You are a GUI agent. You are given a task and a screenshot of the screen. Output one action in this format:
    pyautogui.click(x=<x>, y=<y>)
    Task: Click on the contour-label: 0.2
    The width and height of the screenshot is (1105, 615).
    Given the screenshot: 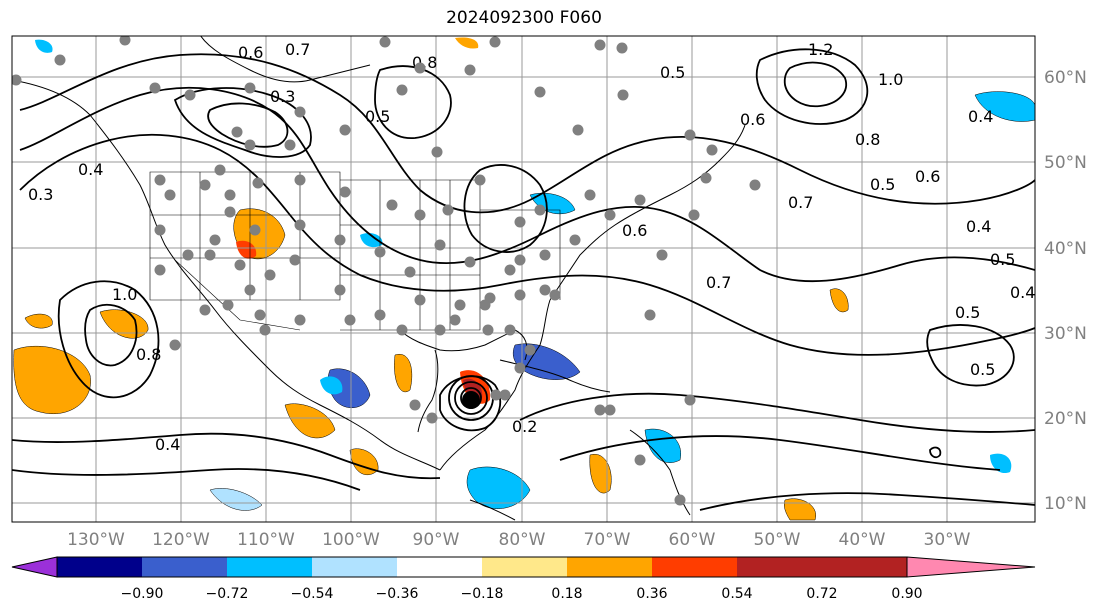 What is the action you would take?
    pyautogui.click(x=524, y=426)
    